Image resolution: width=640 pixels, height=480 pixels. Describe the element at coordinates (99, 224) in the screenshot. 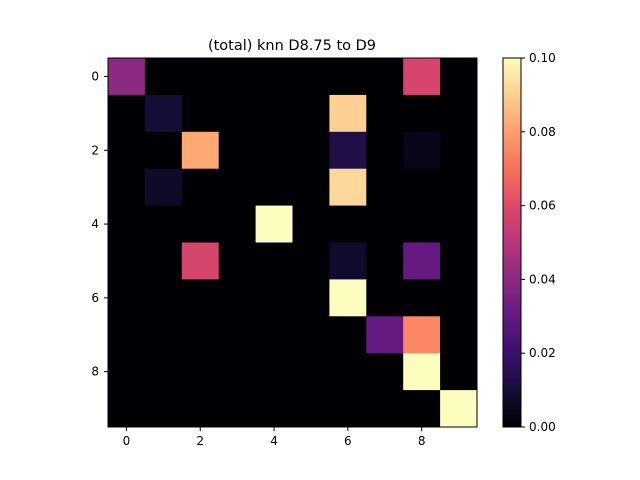

I see `y-axis: 0 2 4 6 8` at that location.